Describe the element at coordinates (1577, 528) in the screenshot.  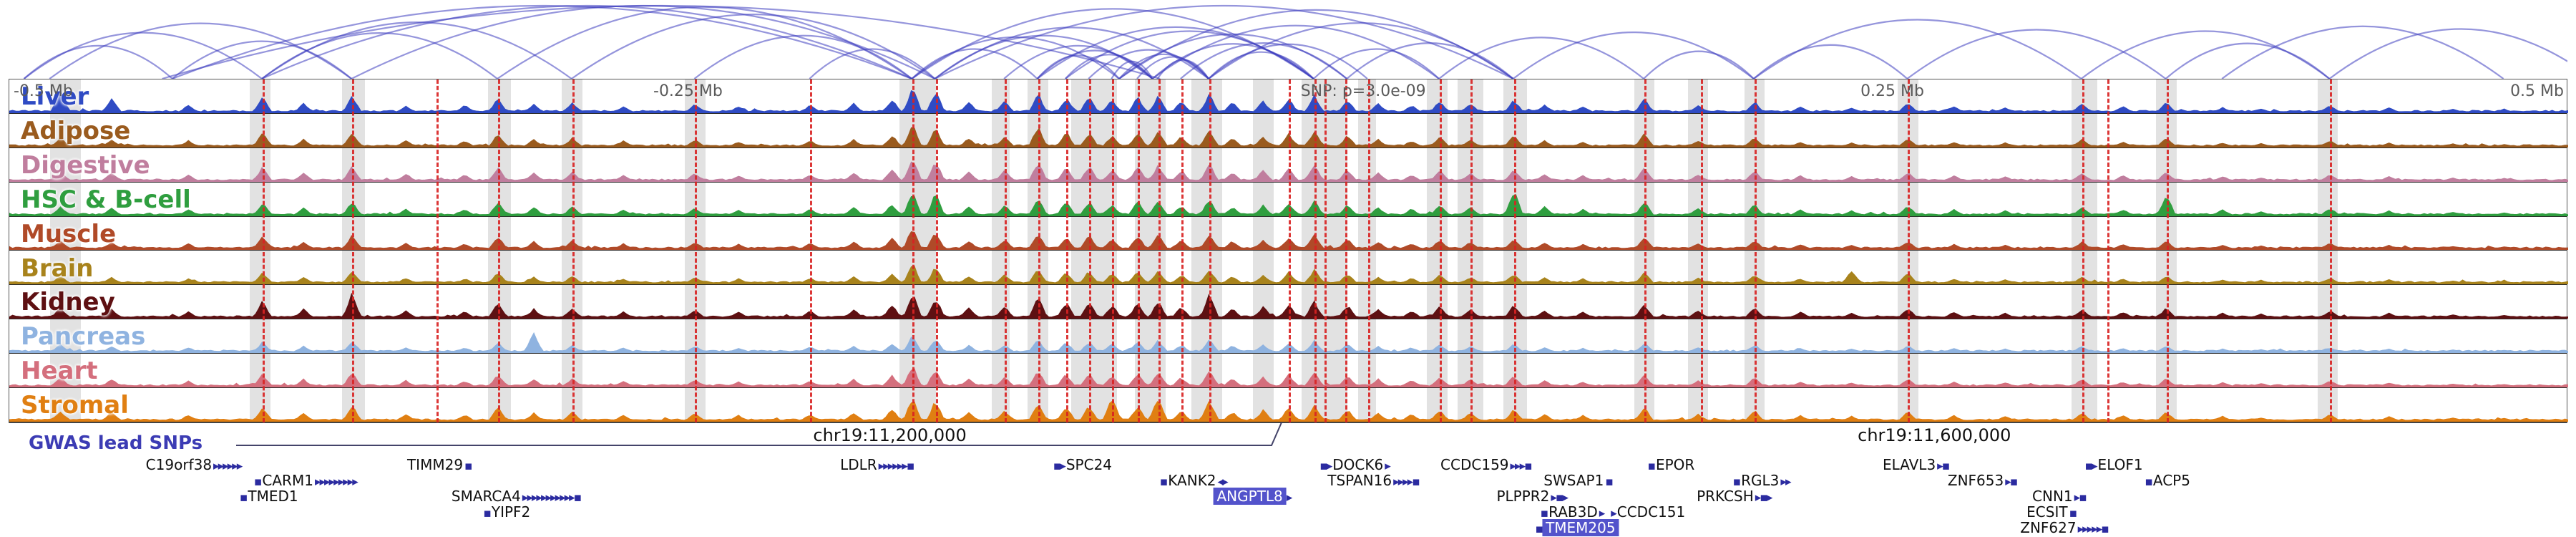
I see `gene-tmem205: ▪ TMEM205` at that location.